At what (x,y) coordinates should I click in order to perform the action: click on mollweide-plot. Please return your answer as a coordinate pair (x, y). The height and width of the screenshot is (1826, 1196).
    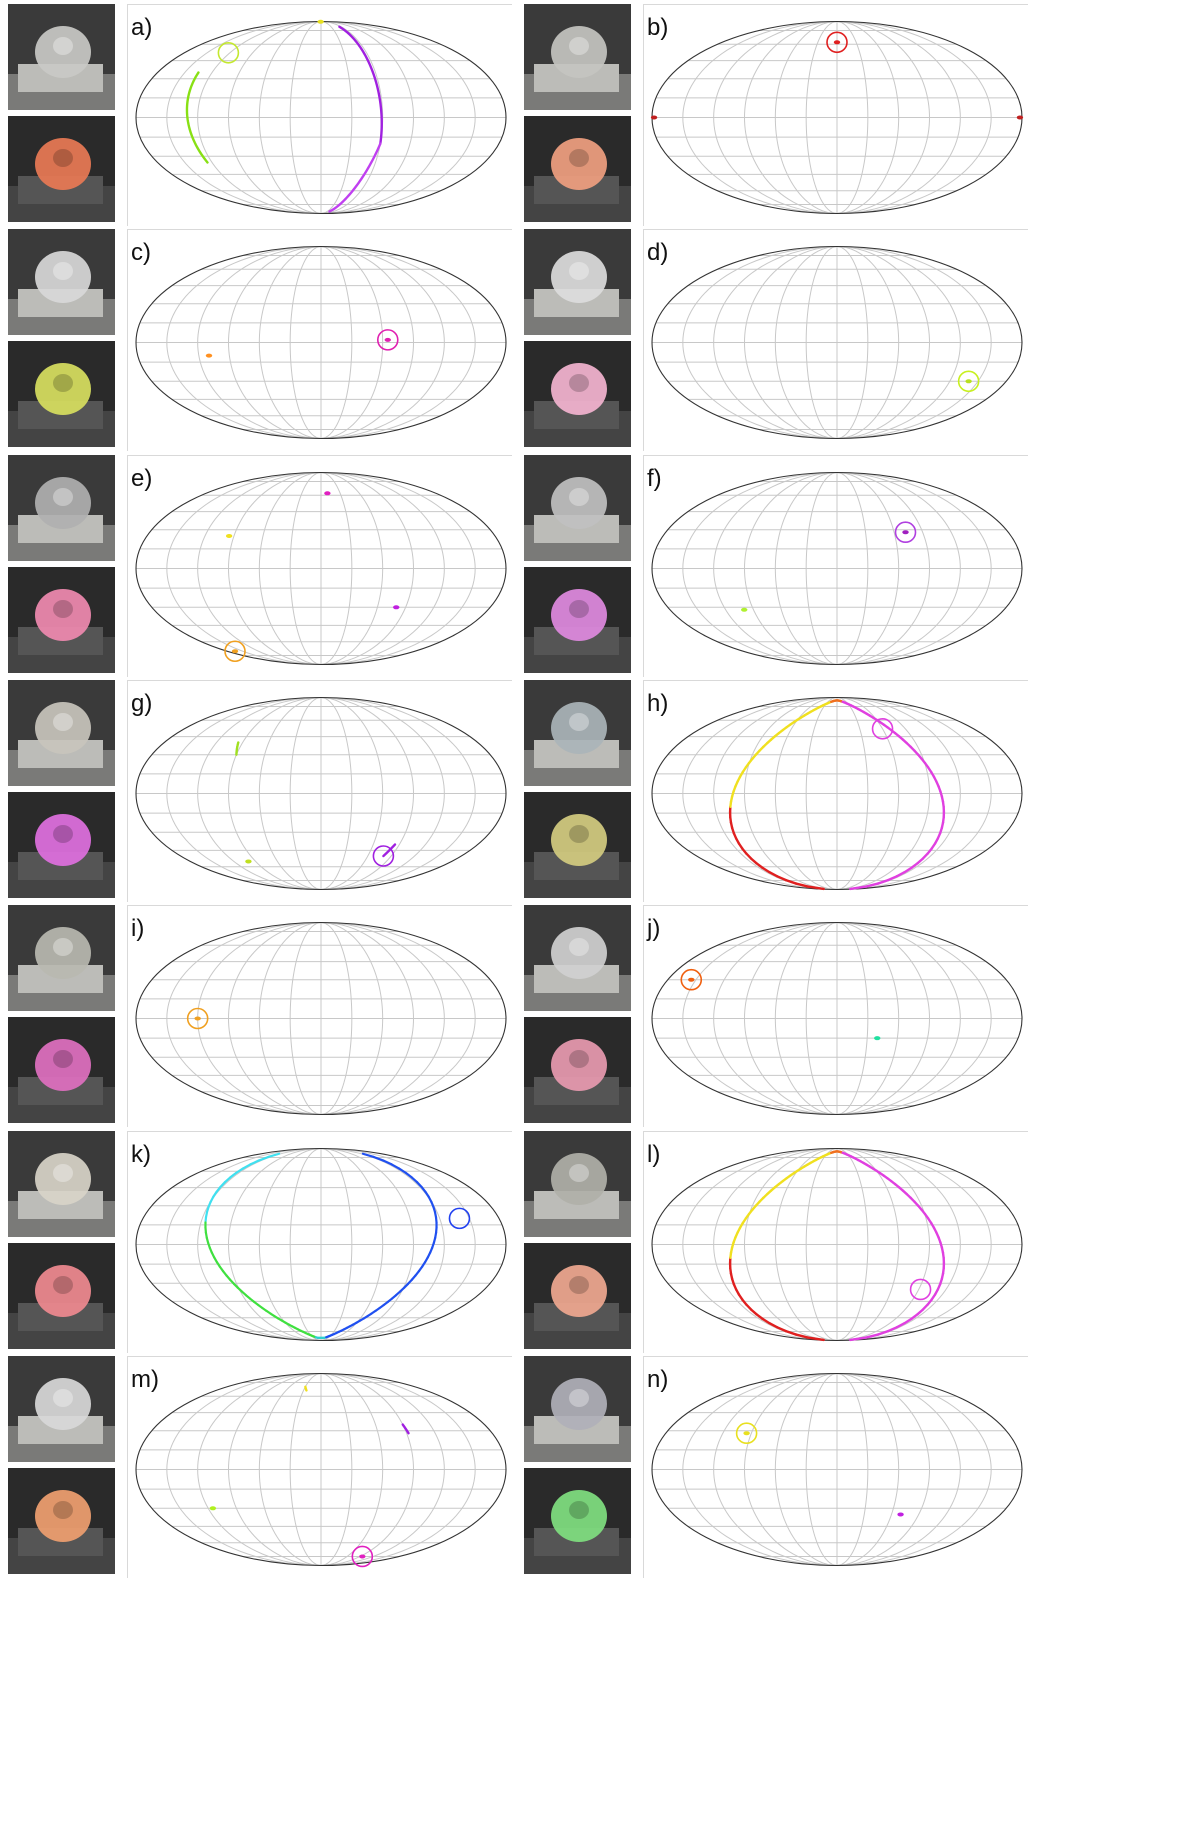
    Looking at the image, I should click on (319, 1016).